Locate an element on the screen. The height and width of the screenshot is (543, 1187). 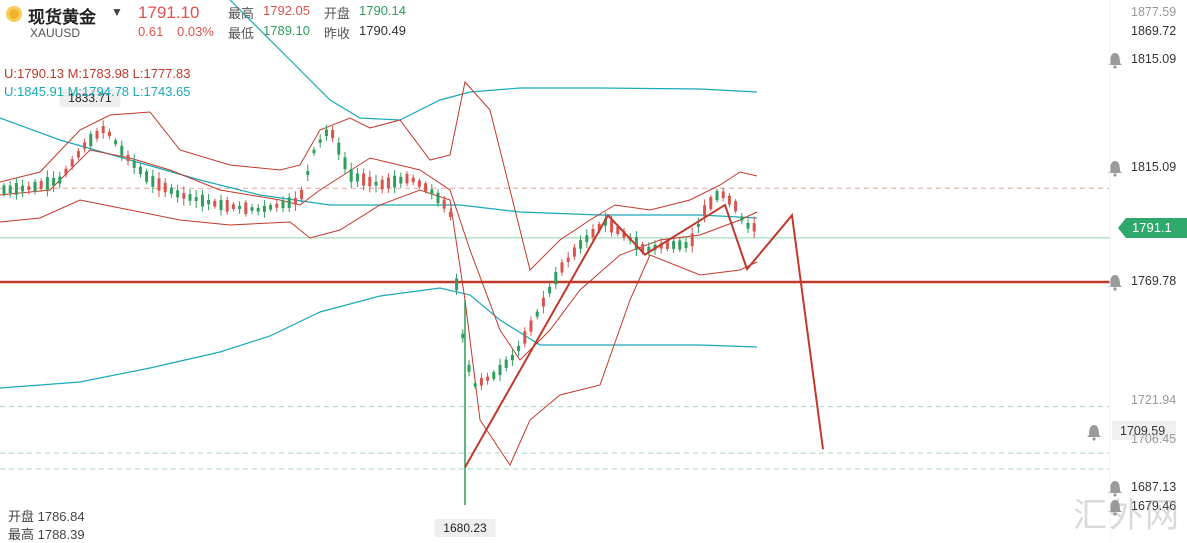
y-tick-label: 1869.72 is located at coordinates (1153, 31).